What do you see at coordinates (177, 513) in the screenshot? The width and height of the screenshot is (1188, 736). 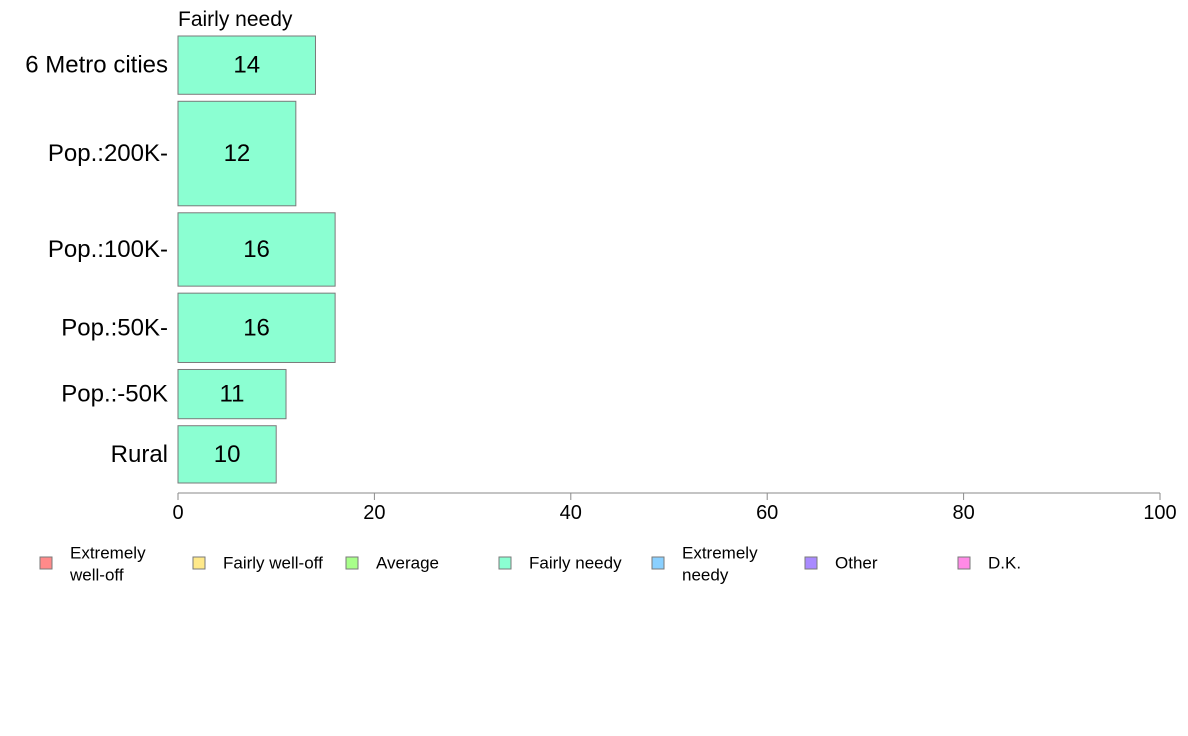 I see `x-tick-label: 0` at bounding box center [177, 513].